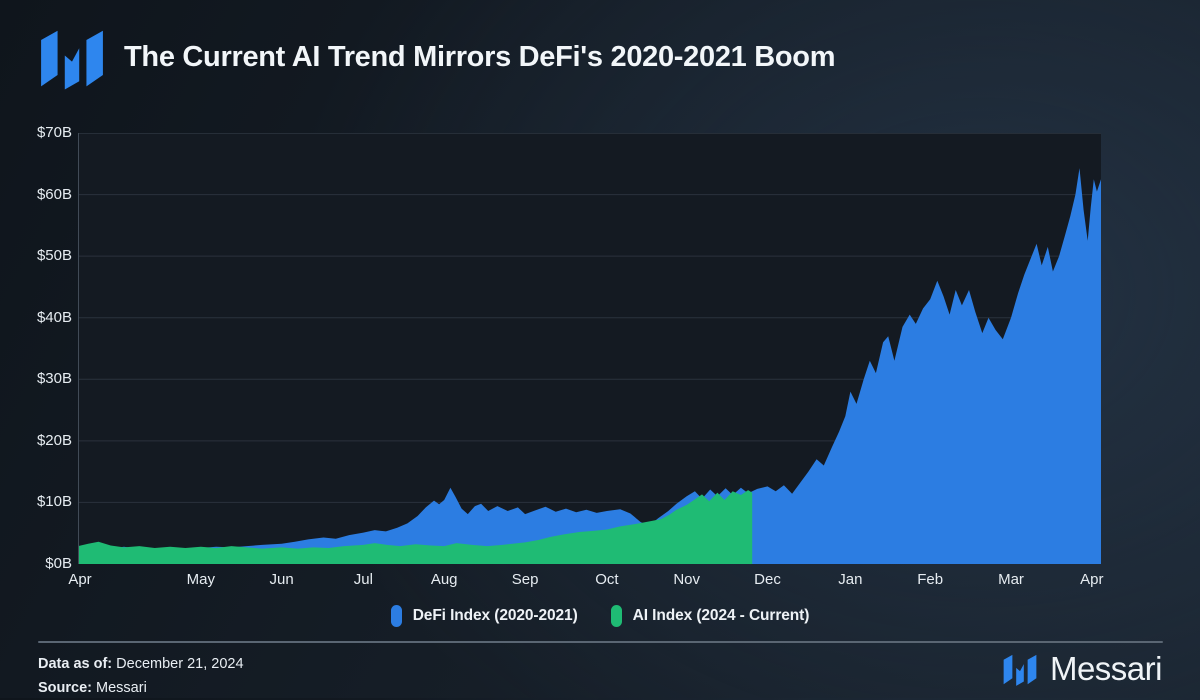 The height and width of the screenshot is (700, 1200). I want to click on legend-item-defi: DeFi Index (2020-2021), so click(484, 616).